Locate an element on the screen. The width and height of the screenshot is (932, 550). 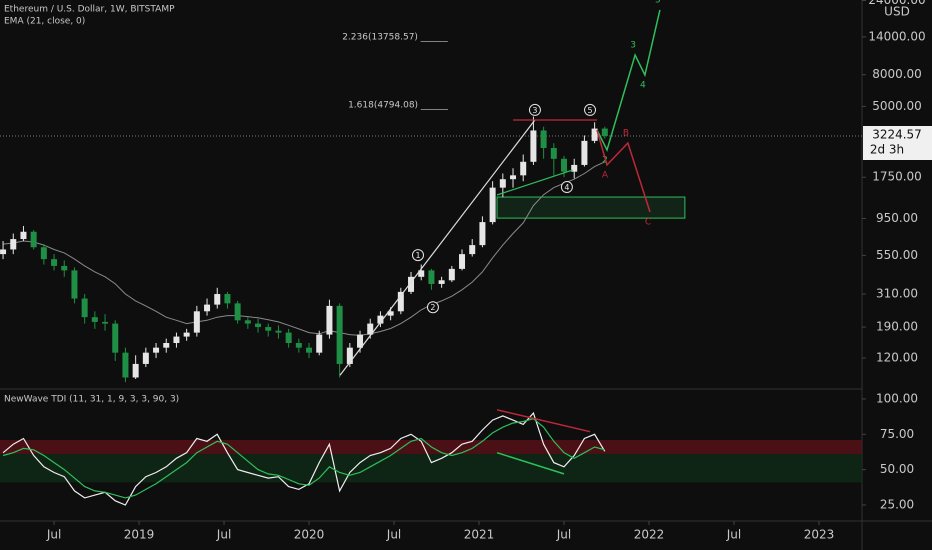
y-tick-label: 25.00 is located at coordinates (897, 505).